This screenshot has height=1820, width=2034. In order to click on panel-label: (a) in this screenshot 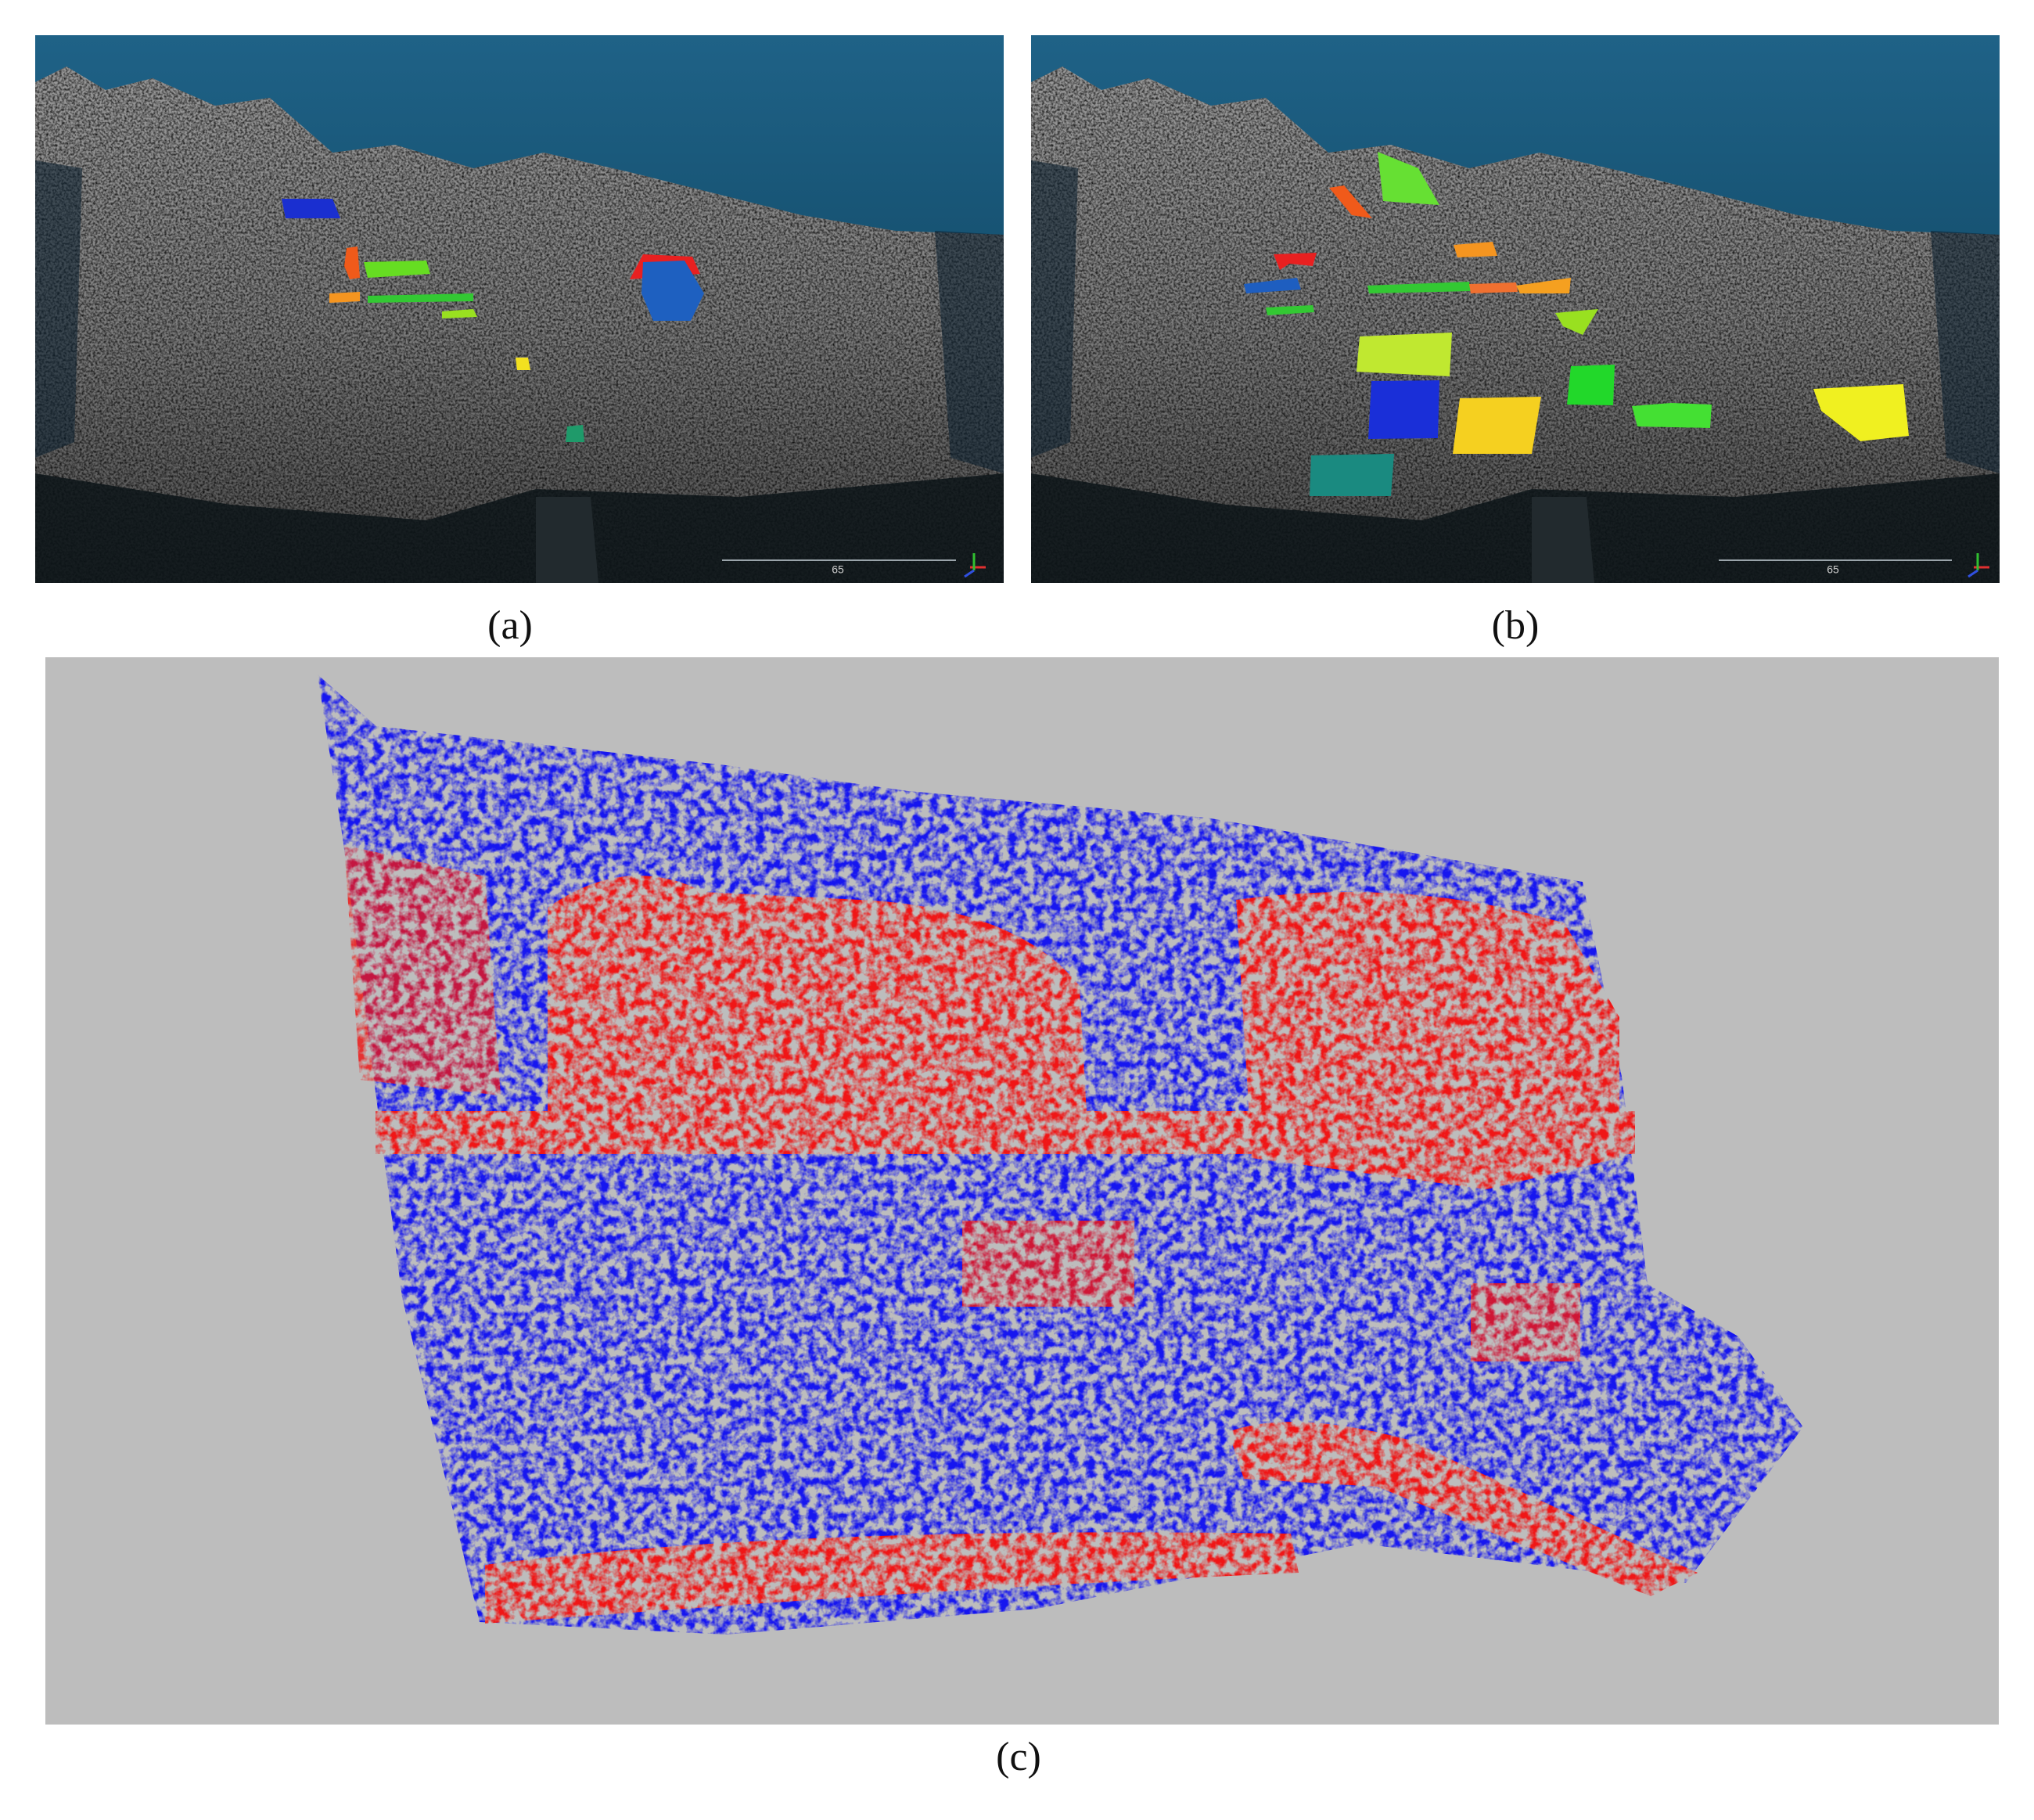, I will do `click(510, 625)`.